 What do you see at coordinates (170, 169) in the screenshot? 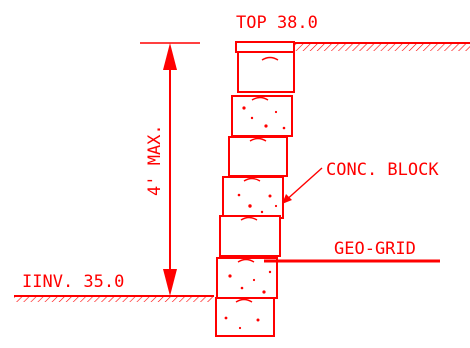
I see `height-dimension` at bounding box center [170, 169].